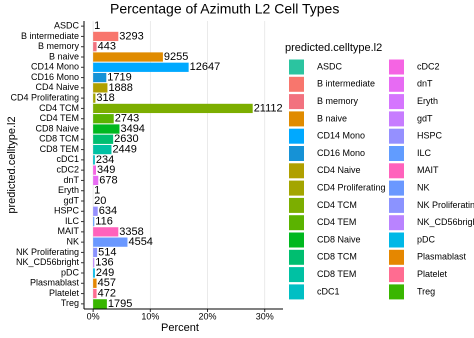  What do you see at coordinates (68, 190) in the screenshot?
I see `y-tick-label: Eryth` at bounding box center [68, 190].